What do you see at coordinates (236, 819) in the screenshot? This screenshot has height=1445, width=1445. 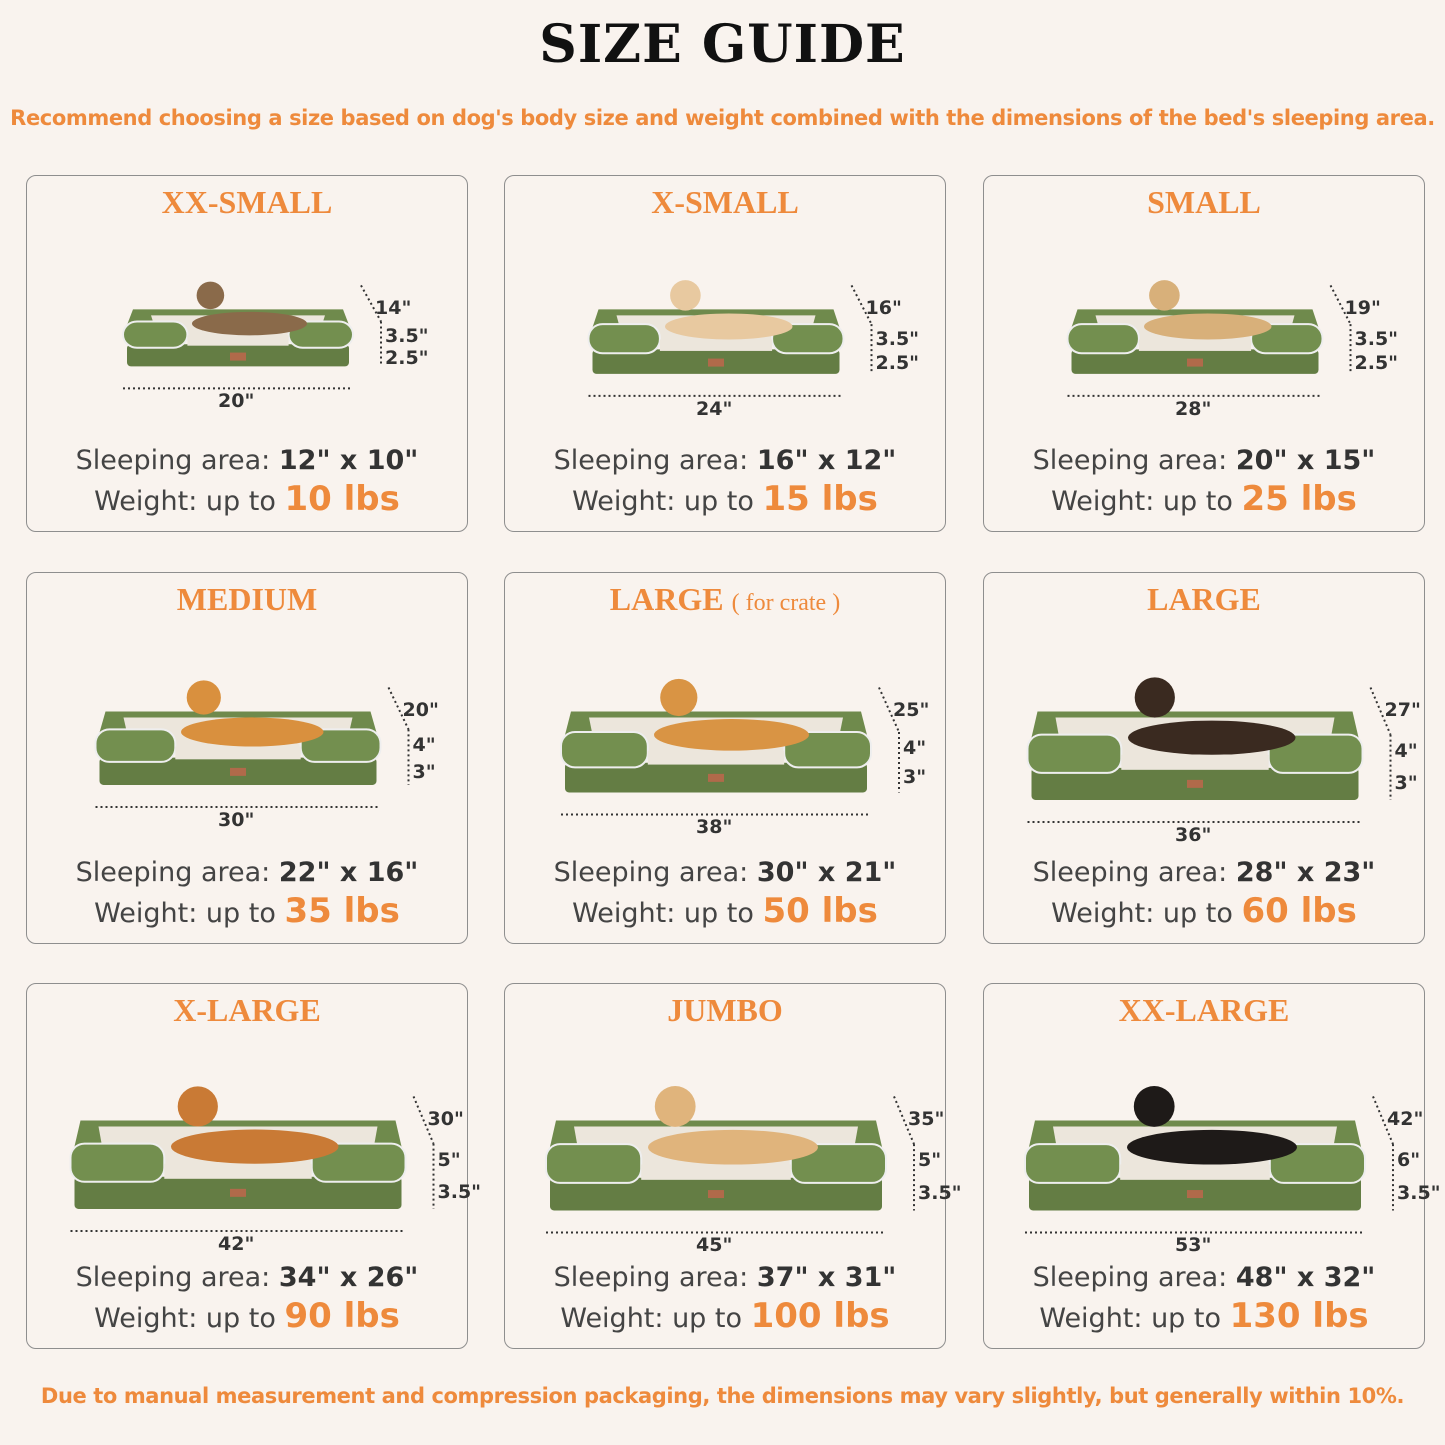 I see `length-label: 30"` at bounding box center [236, 819].